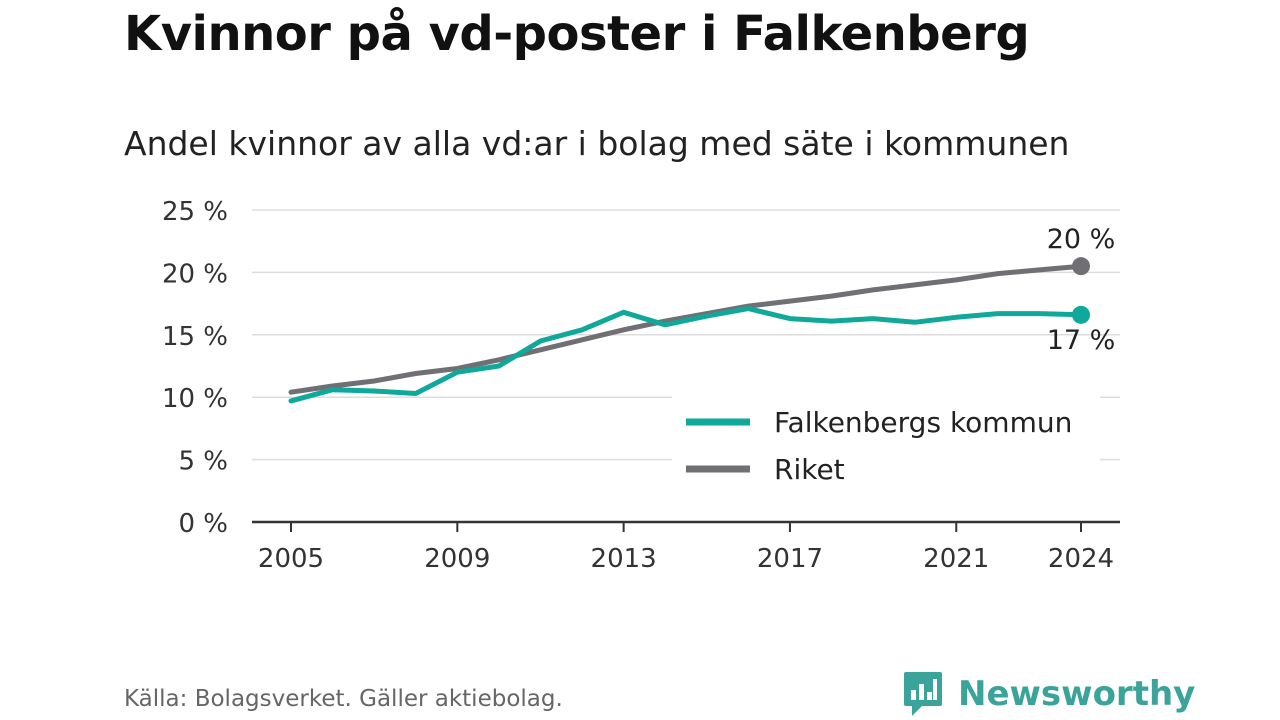 Image resolution: width=1280 pixels, height=720 pixels. What do you see at coordinates (457, 559) in the screenshot?
I see `x-tick-label: 2009` at bounding box center [457, 559].